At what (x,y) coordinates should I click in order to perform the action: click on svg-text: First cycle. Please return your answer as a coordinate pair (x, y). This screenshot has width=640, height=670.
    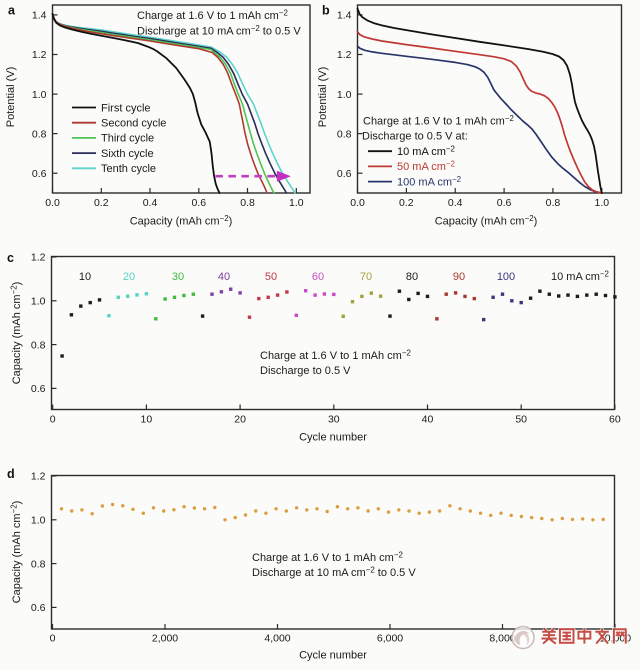
    Looking at the image, I should click on (126, 108).